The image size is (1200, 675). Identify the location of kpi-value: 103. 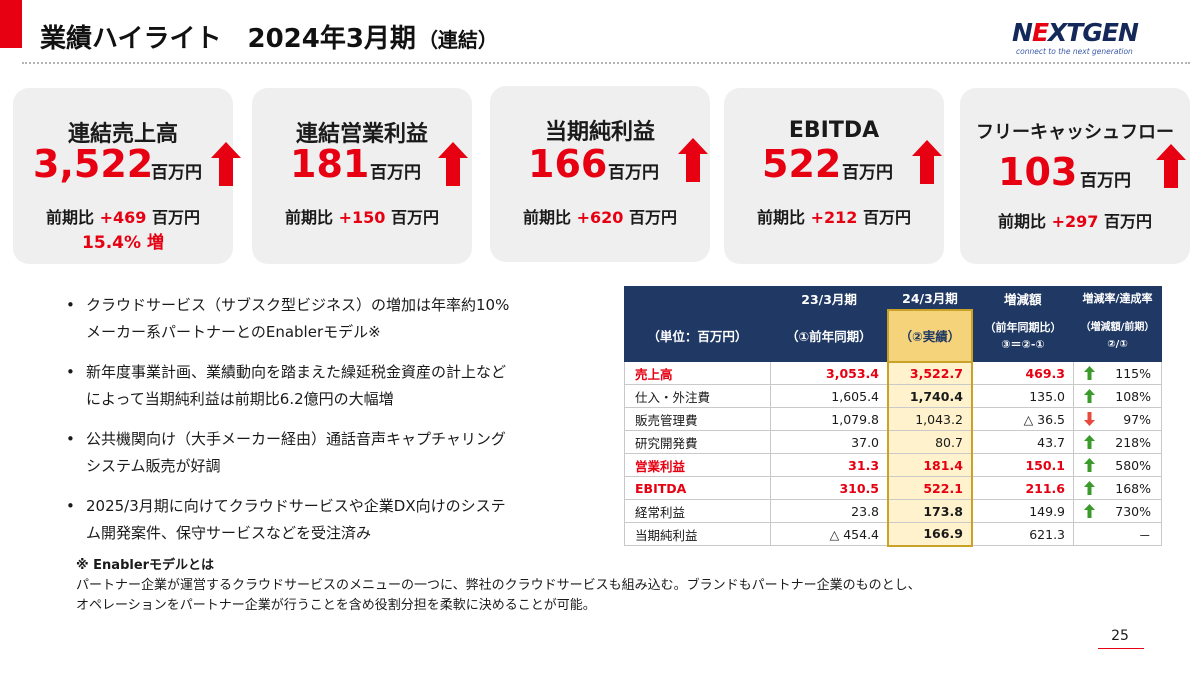
(1038, 172).